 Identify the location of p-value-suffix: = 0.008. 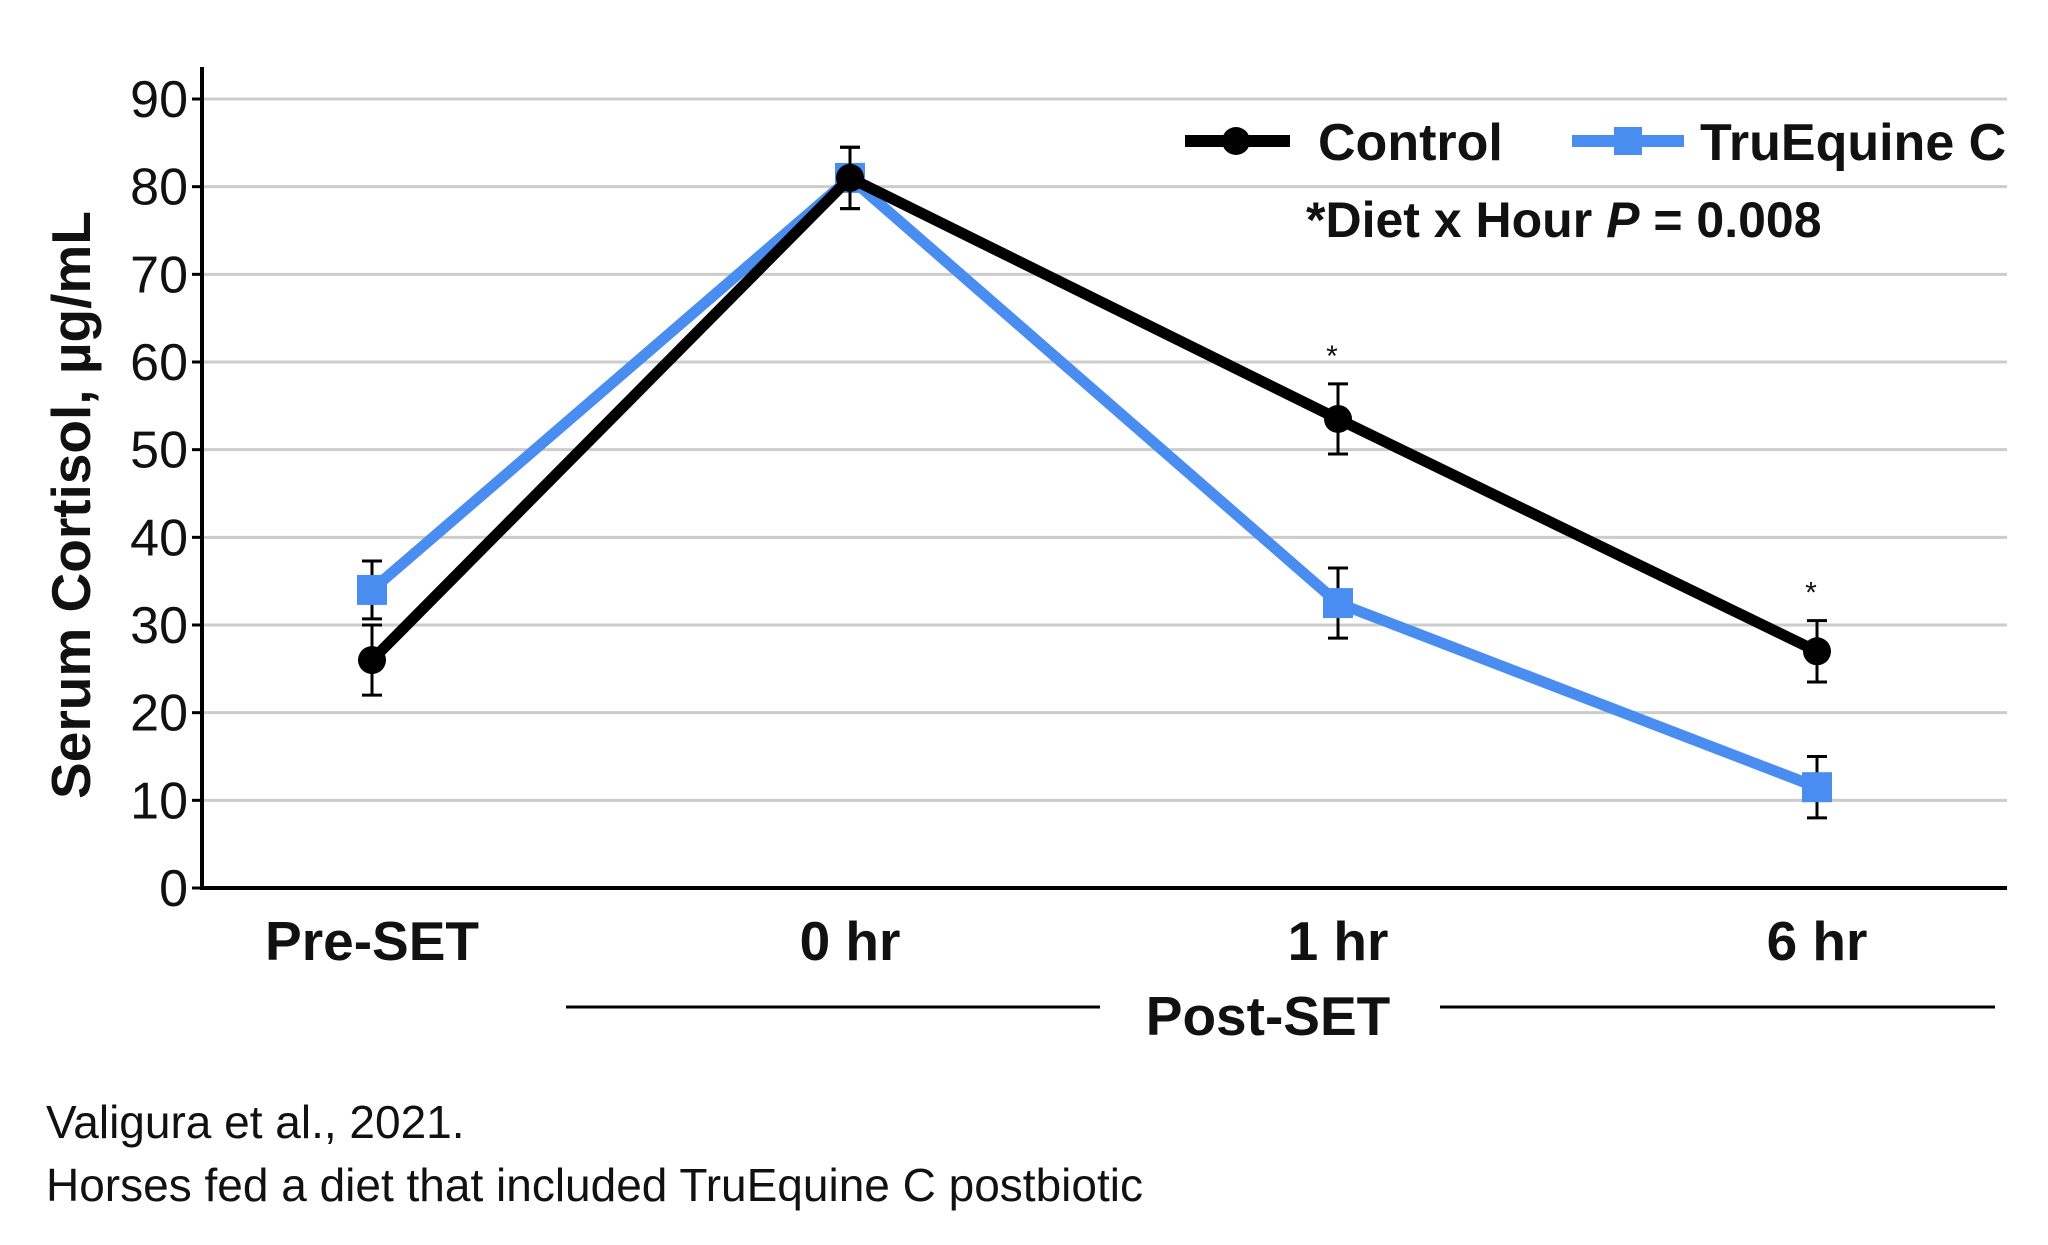
(1730, 220).